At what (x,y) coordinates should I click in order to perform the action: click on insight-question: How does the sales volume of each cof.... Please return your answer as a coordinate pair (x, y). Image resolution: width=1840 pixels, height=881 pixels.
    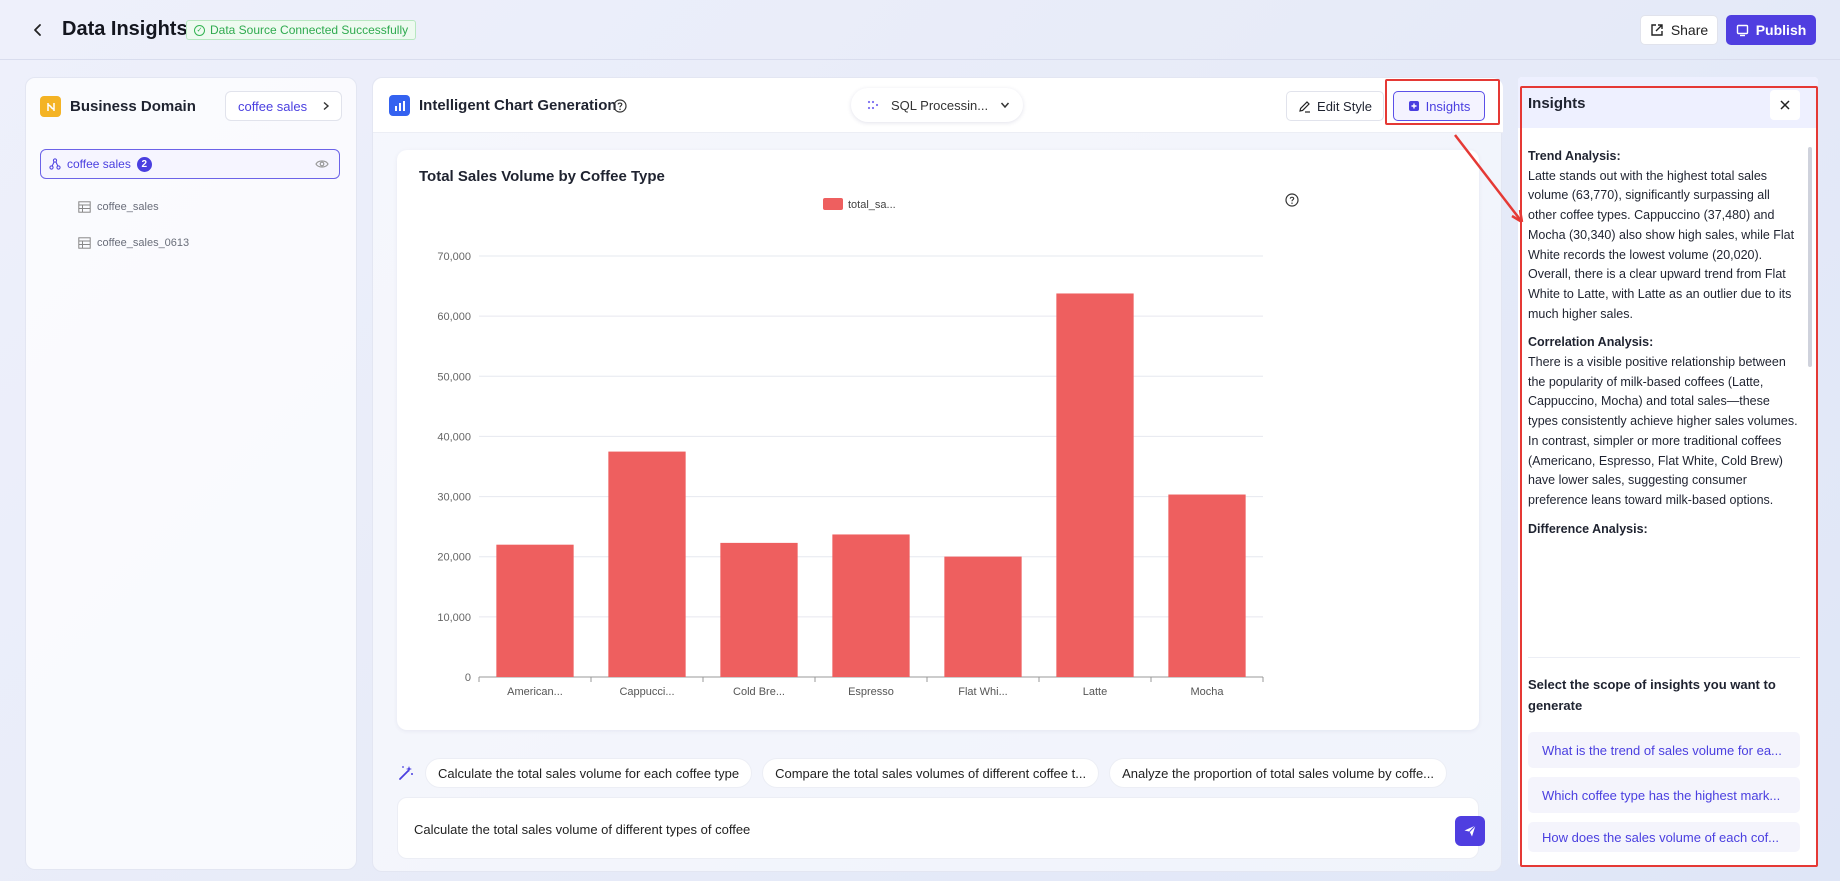
    Looking at the image, I should click on (1664, 837).